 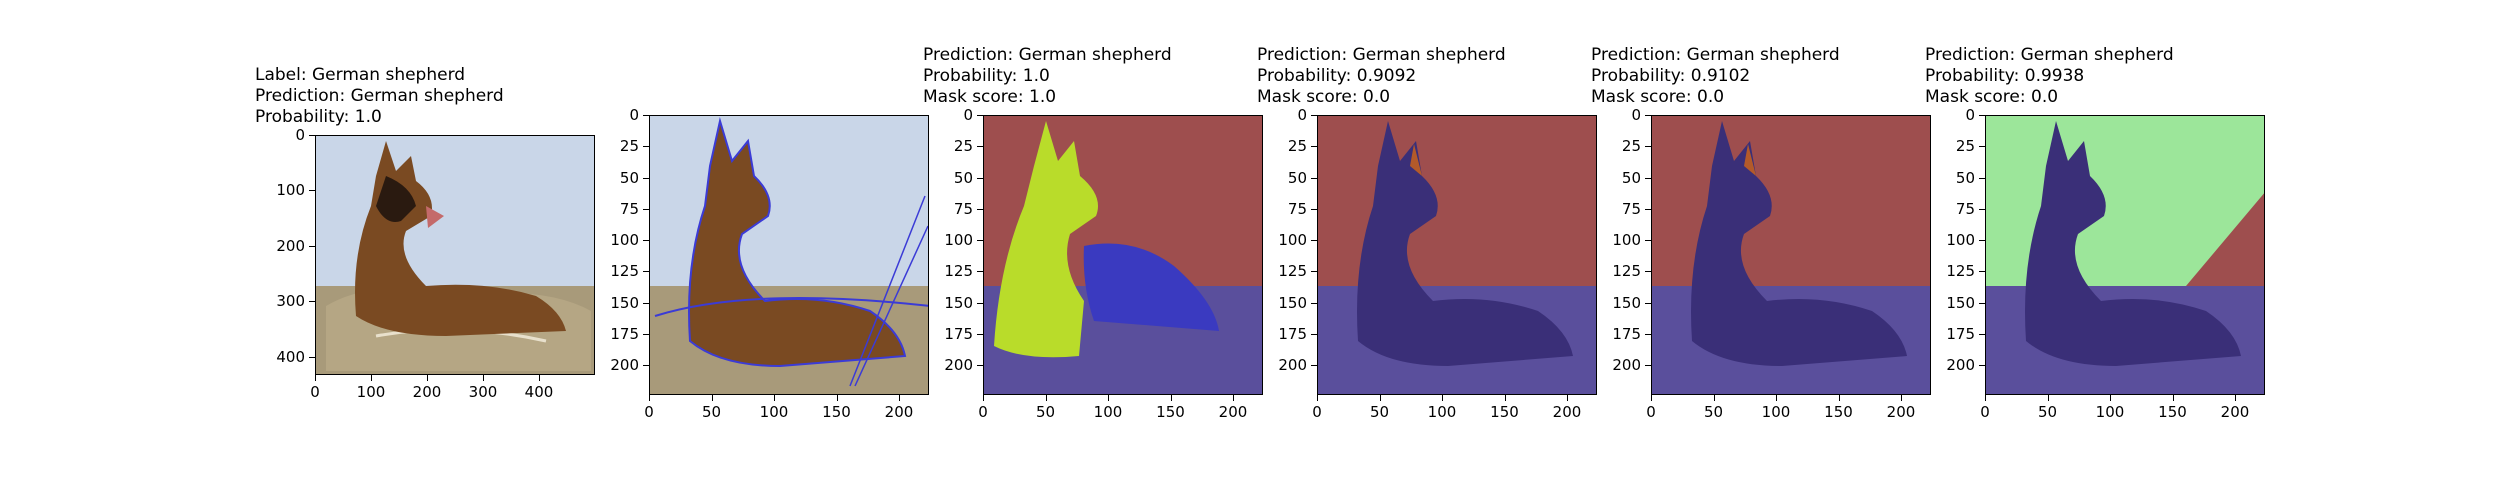 I want to click on ytick: 300, so click(x=290, y=301).